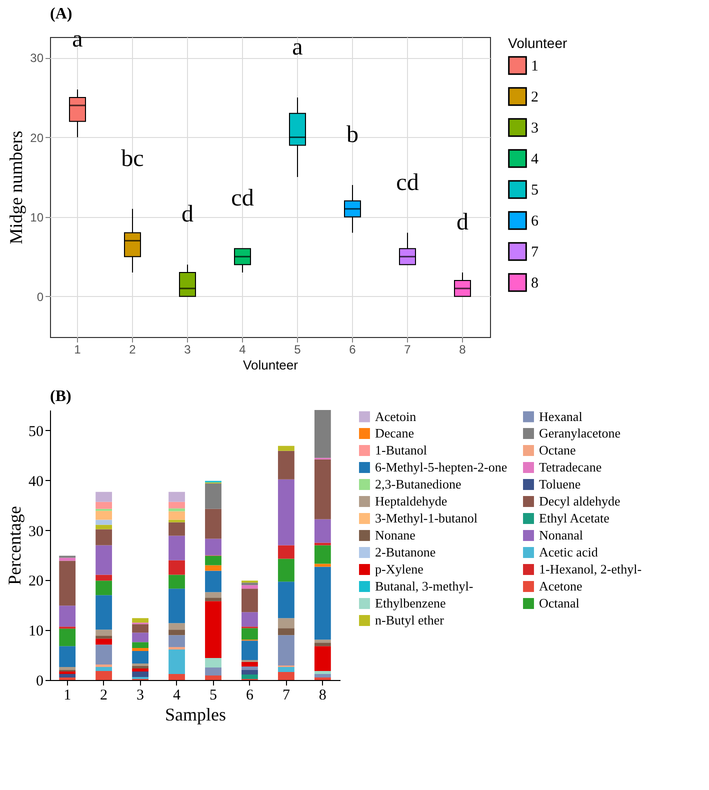 This screenshot has width=709, height=790. Describe the element at coordinates (462, 223) in the screenshot. I see `annotation: d` at that location.